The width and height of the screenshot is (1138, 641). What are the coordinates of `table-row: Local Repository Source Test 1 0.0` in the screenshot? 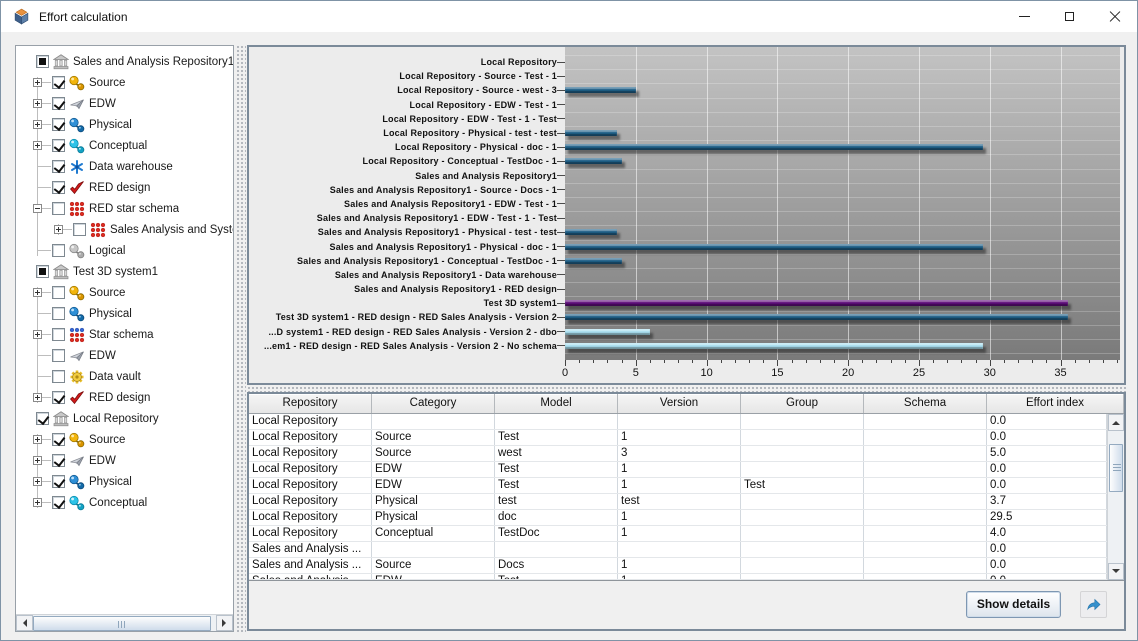 It's located at (678, 438).